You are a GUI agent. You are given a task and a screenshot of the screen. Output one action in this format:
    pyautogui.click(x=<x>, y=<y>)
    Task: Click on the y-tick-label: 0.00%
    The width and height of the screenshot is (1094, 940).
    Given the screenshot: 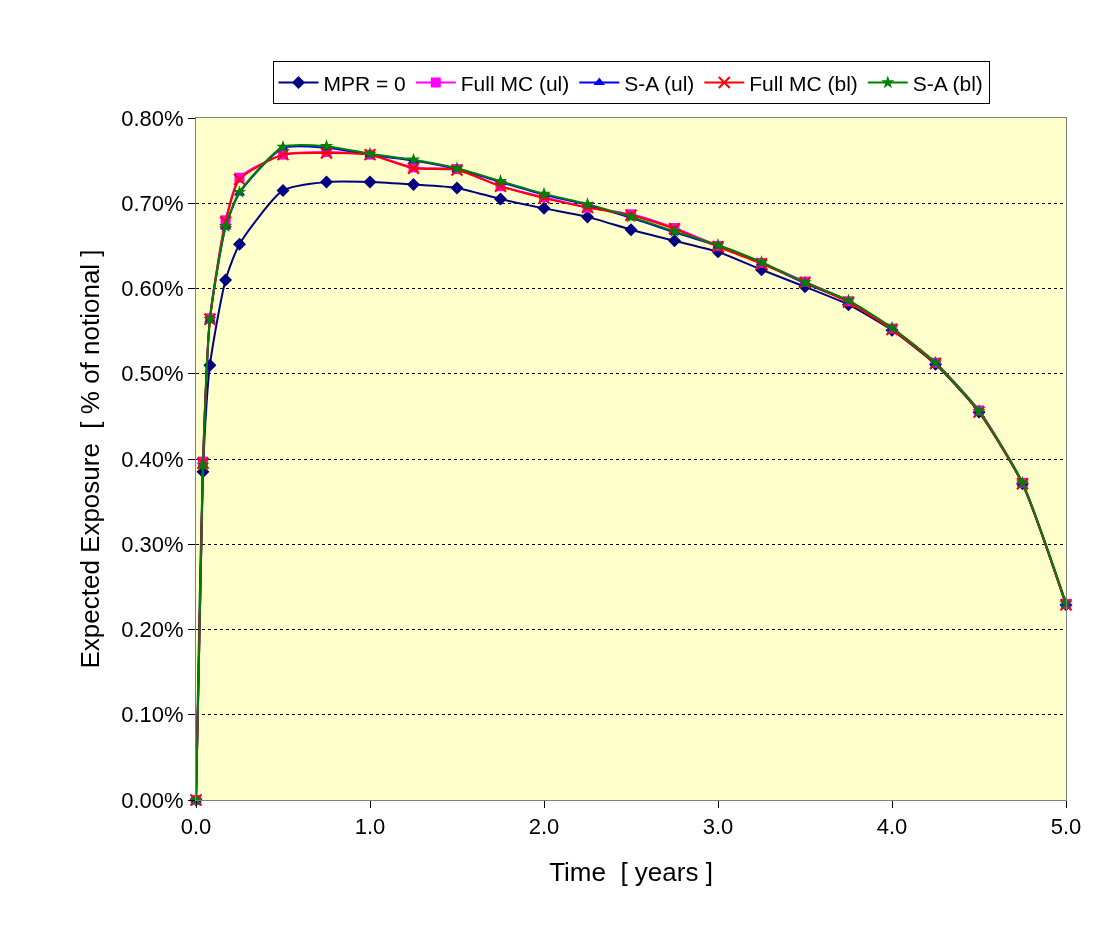 What is the action you would take?
    pyautogui.click(x=152, y=800)
    